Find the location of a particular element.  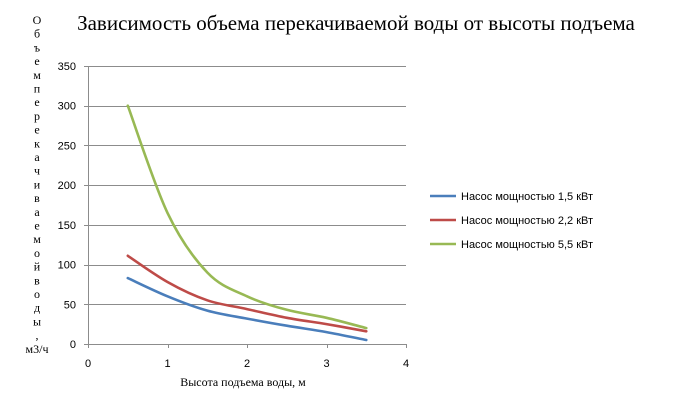

y-tick-label: 200 is located at coordinates (67, 186).